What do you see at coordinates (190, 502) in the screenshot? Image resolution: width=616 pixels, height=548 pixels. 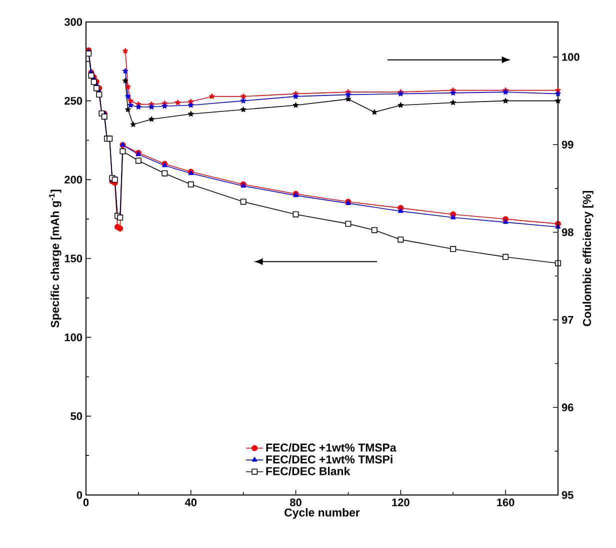 I see `x-tick-label: 40` at bounding box center [190, 502].